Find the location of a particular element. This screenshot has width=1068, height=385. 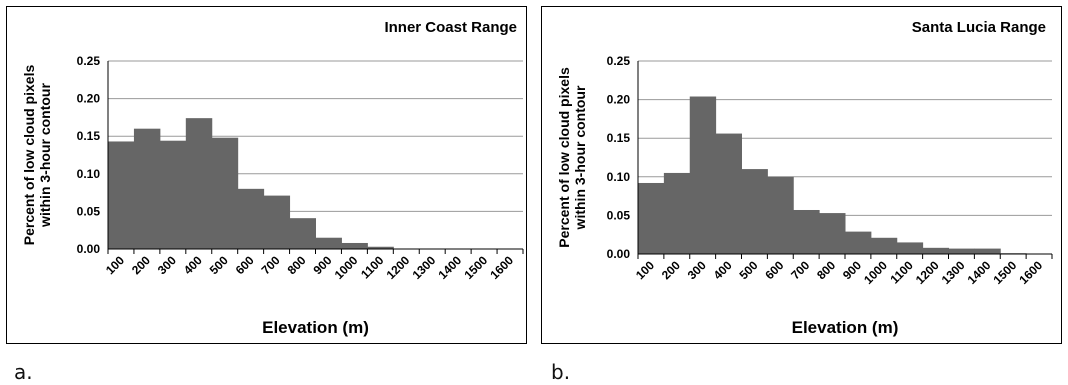

figure-caption-b: b. is located at coordinates (561, 372).